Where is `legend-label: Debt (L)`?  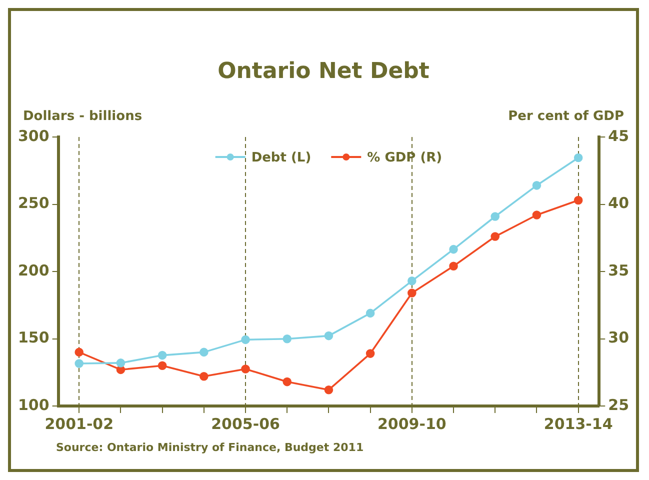 legend-label: Debt (L) is located at coordinates (281, 158).